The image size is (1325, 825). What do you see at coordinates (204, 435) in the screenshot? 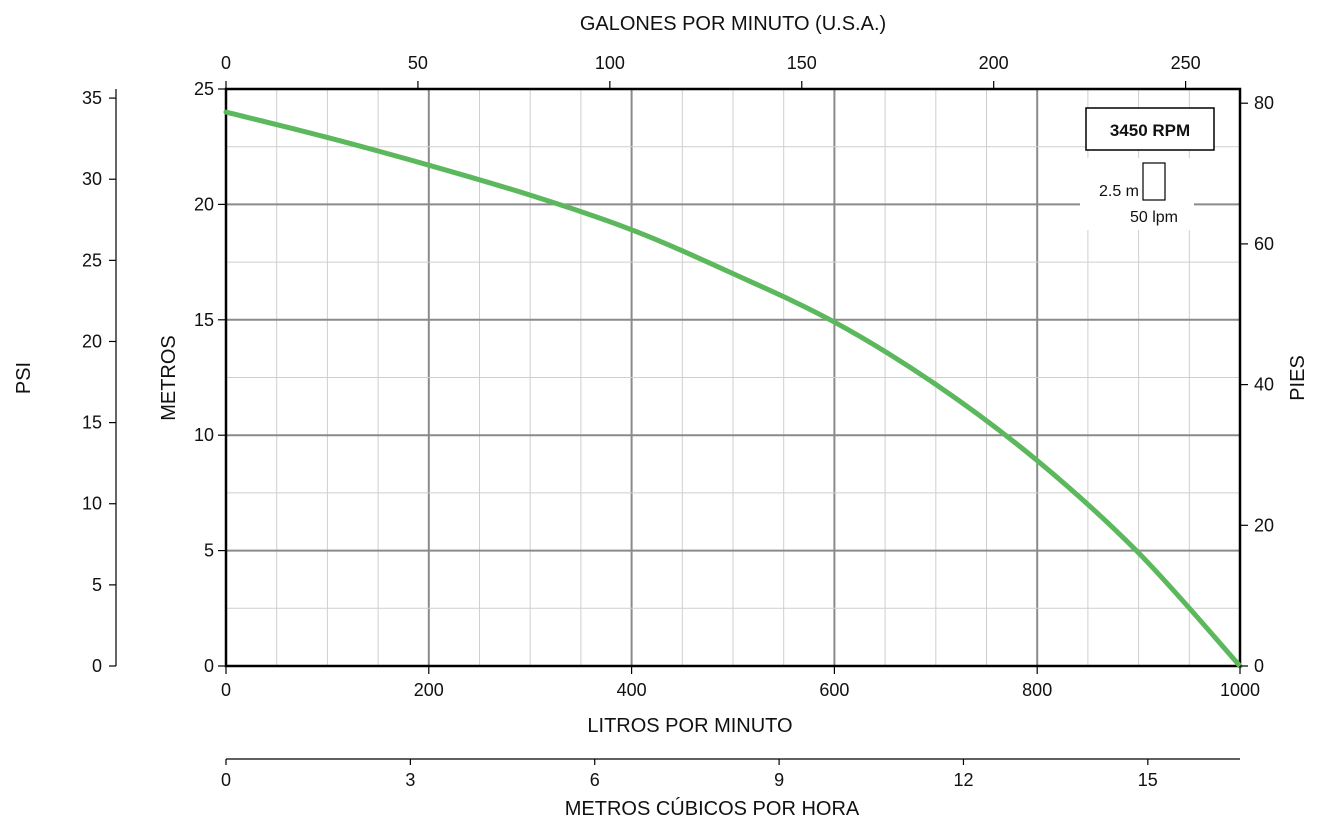
I see `y-left-tick-label: 10` at bounding box center [204, 435].